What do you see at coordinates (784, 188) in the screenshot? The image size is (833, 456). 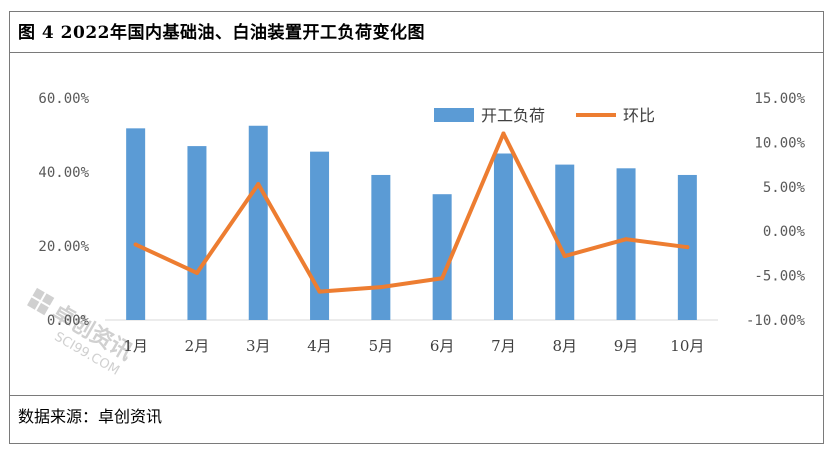 I see `y-right-tick-label: 5.00%` at bounding box center [784, 188].